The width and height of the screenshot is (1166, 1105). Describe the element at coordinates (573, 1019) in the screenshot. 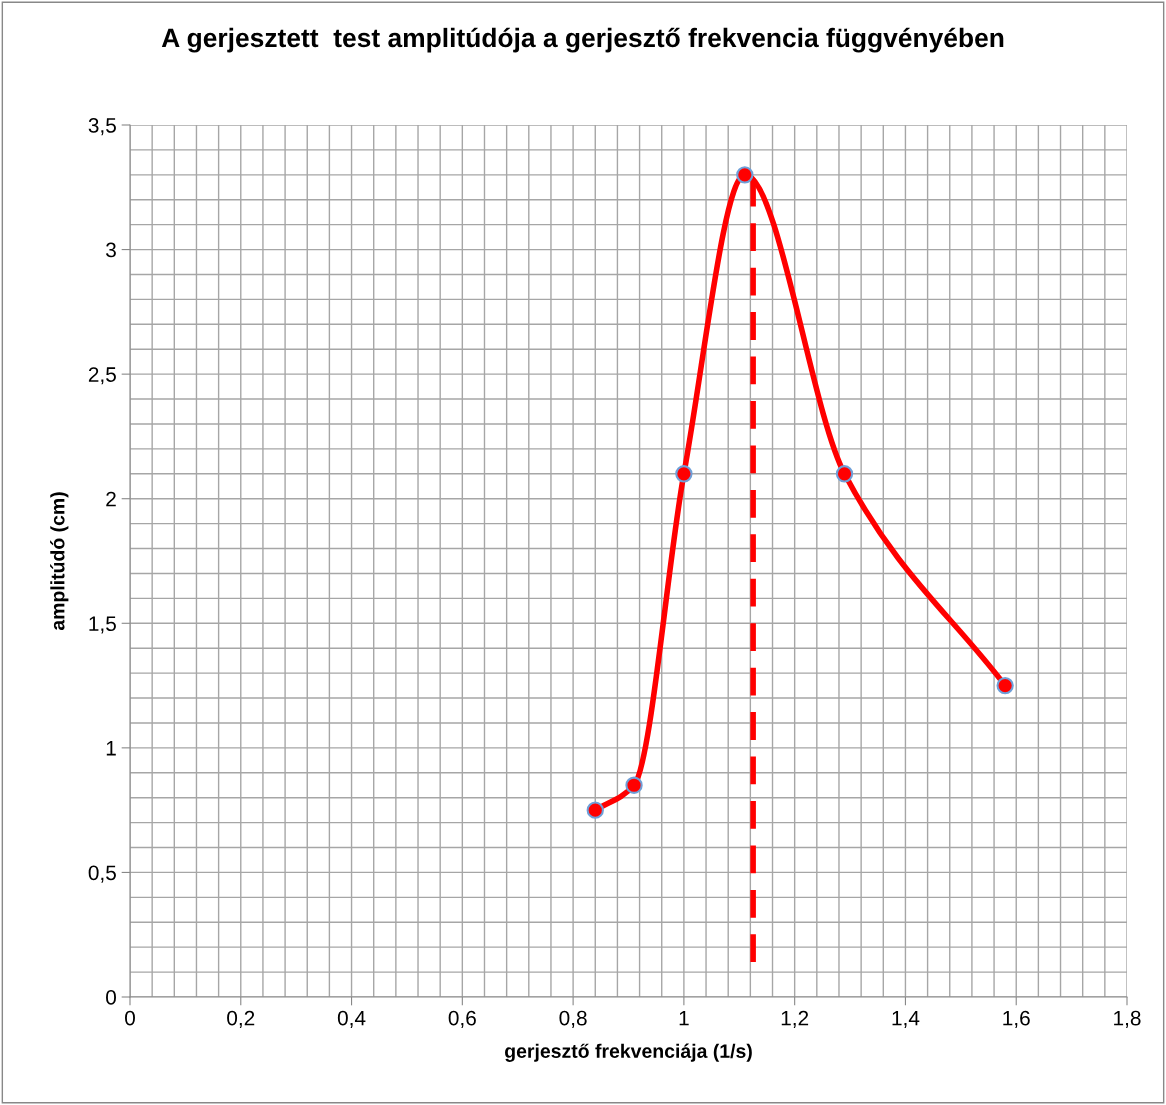

I see `x-tick-label: 0,8` at that location.